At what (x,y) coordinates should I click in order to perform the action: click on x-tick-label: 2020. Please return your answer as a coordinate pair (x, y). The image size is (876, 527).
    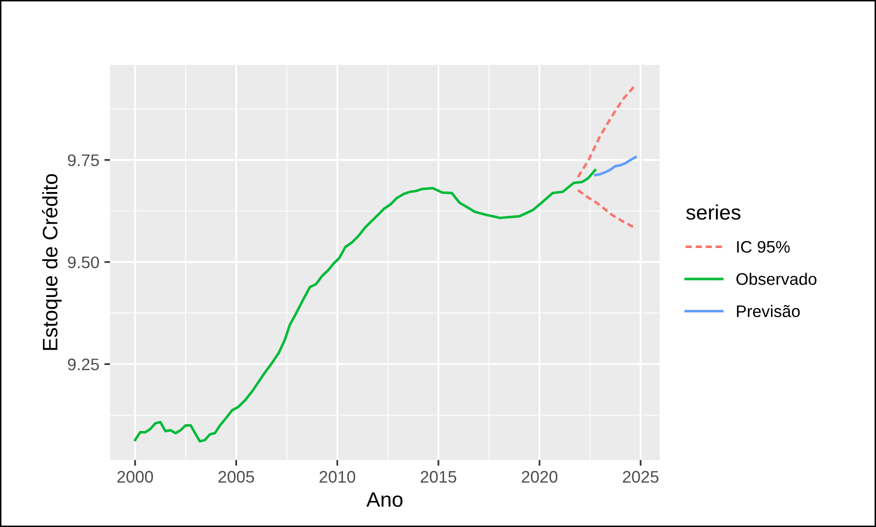
    Looking at the image, I should click on (540, 476).